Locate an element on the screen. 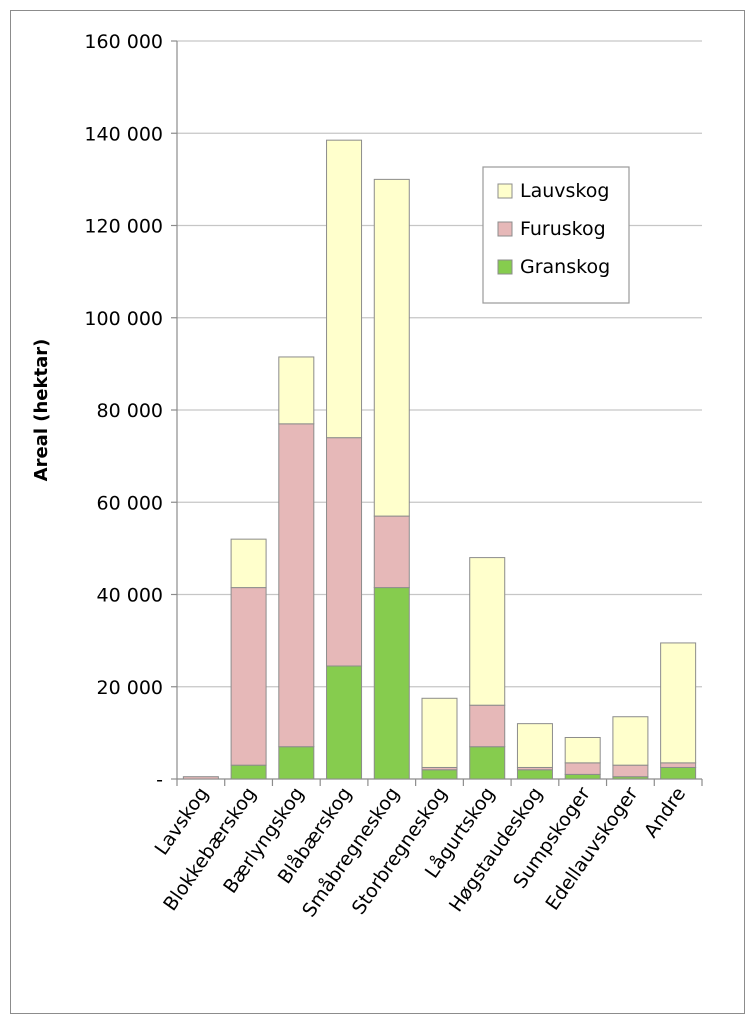 This screenshot has width=756, height=1023. y-tick-label: 20 000 is located at coordinates (130, 688).